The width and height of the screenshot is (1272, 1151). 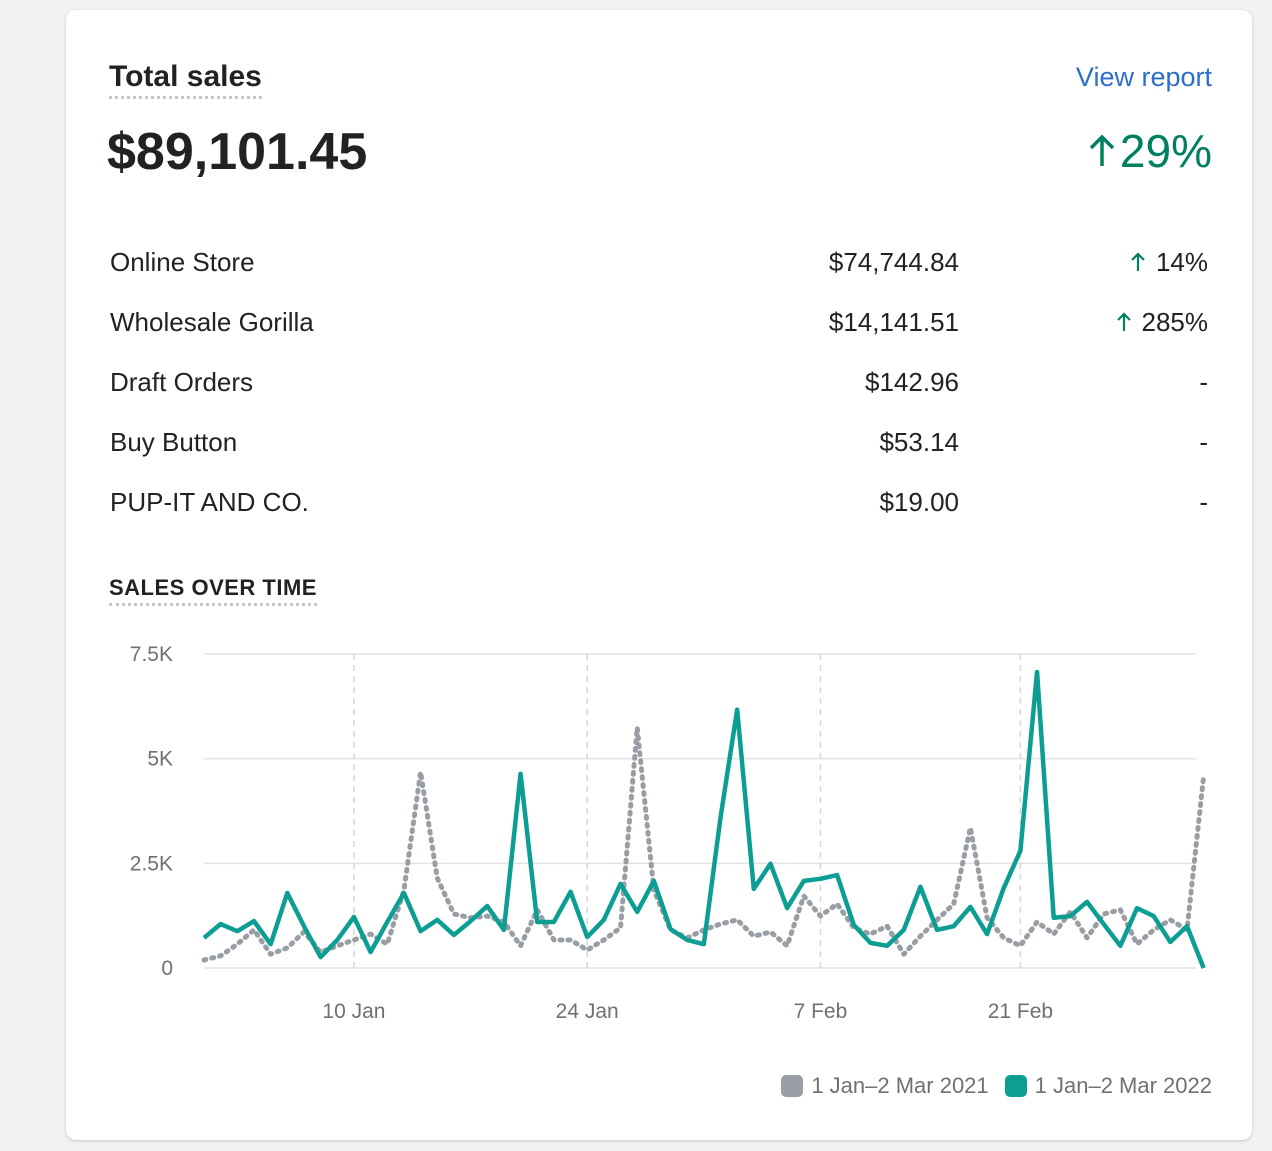 I want to click on x-tick-label: 7 Feb, so click(x=821, y=1011).